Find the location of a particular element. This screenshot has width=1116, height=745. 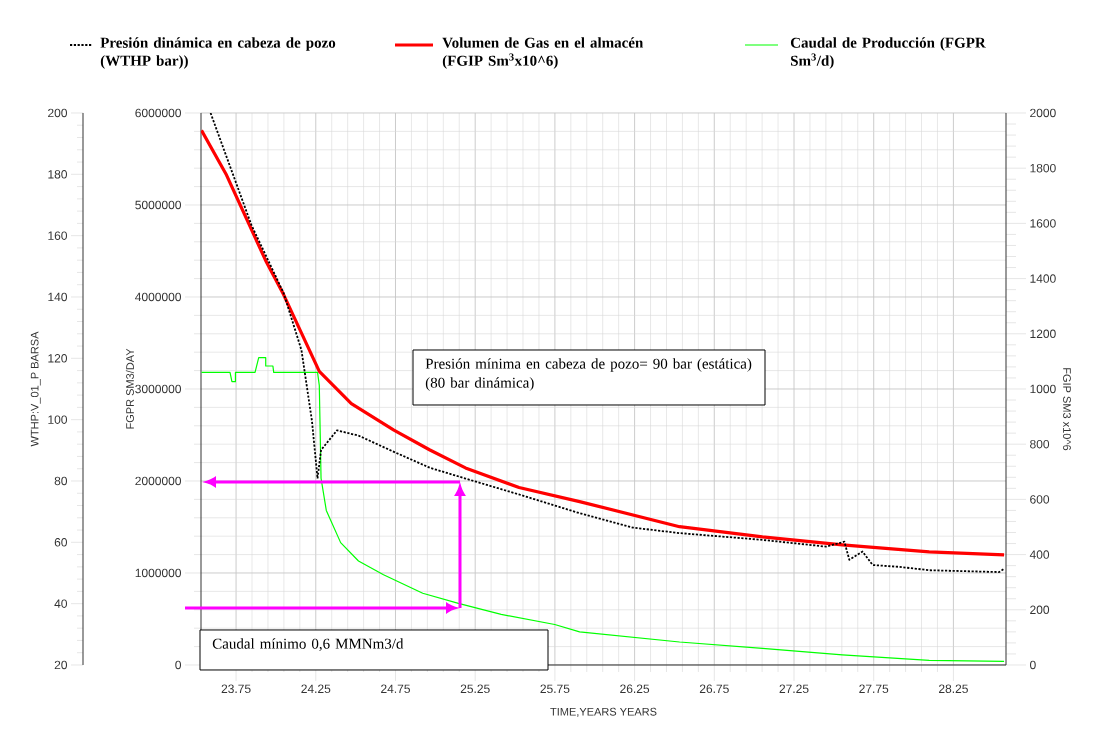

y2-tick-label: 0 is located at coordinates (1033, 665).